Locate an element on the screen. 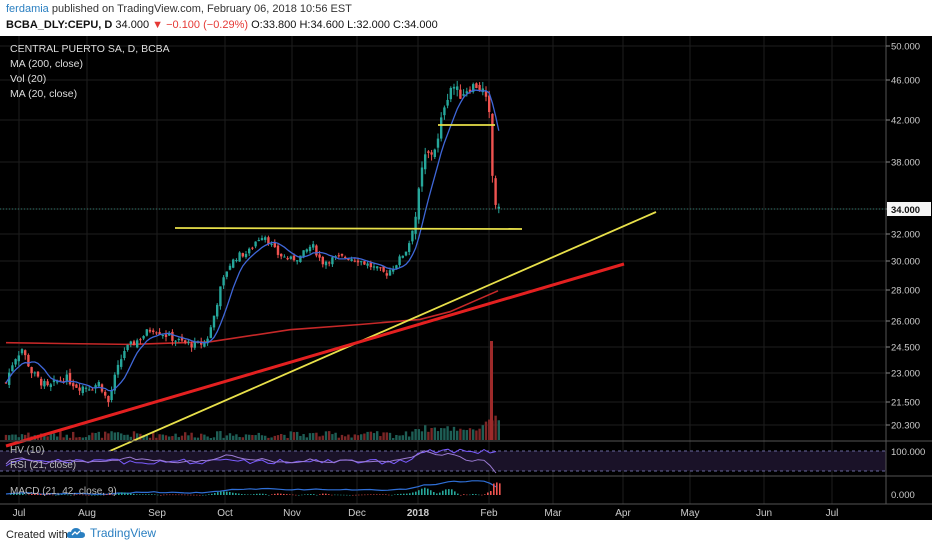 This screenshot has height=550, width=932. tradingview-logo: TradingView is located at coordinates (111, 533).